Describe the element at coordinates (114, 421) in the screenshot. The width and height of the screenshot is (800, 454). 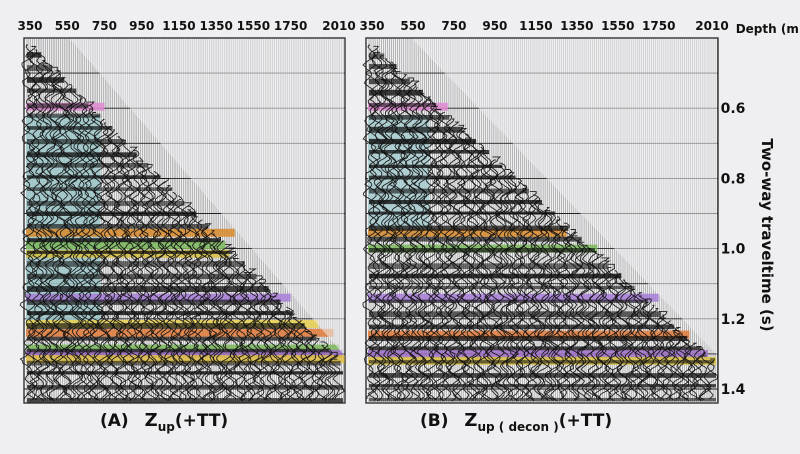
I see `caption-a-label: (A)` at that location.